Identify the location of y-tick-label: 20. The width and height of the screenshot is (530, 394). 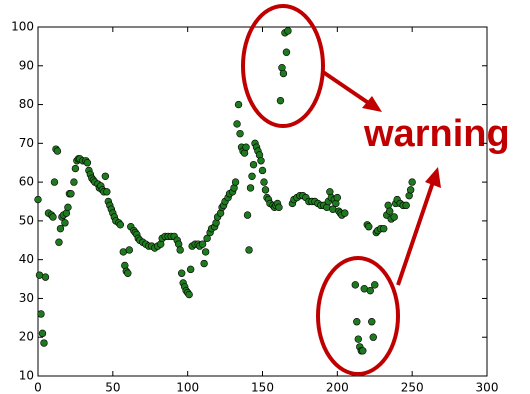
(26, 337).